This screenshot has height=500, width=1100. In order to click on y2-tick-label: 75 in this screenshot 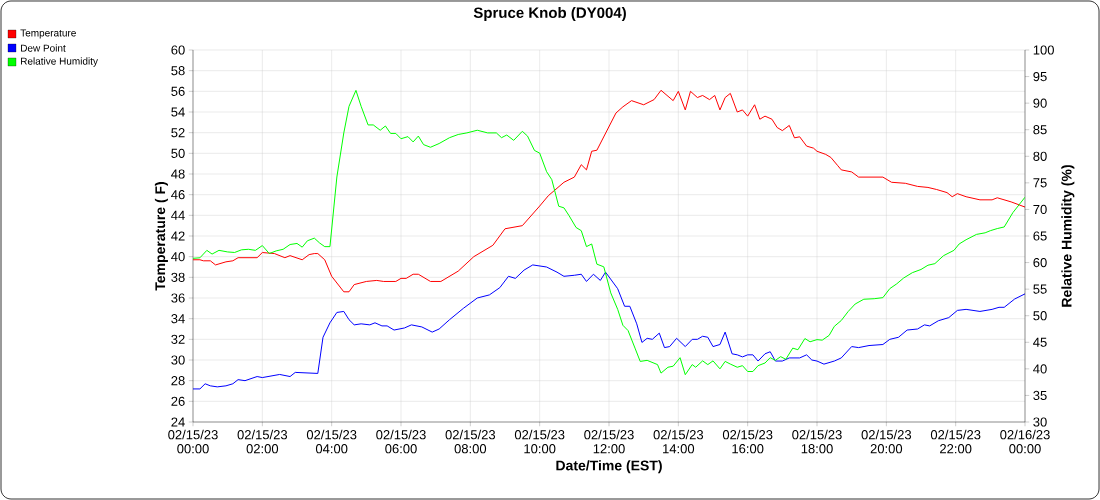, I will do `click(1040, 183)`.